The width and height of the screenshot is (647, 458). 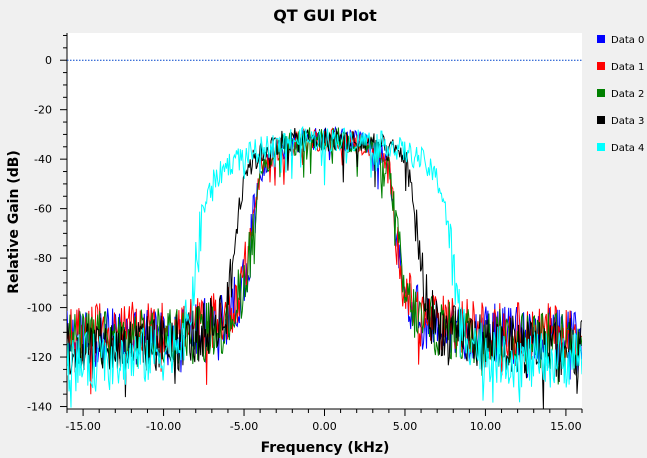 I want to click on x-tick-label: -15.00, so click(x=82, y=426).